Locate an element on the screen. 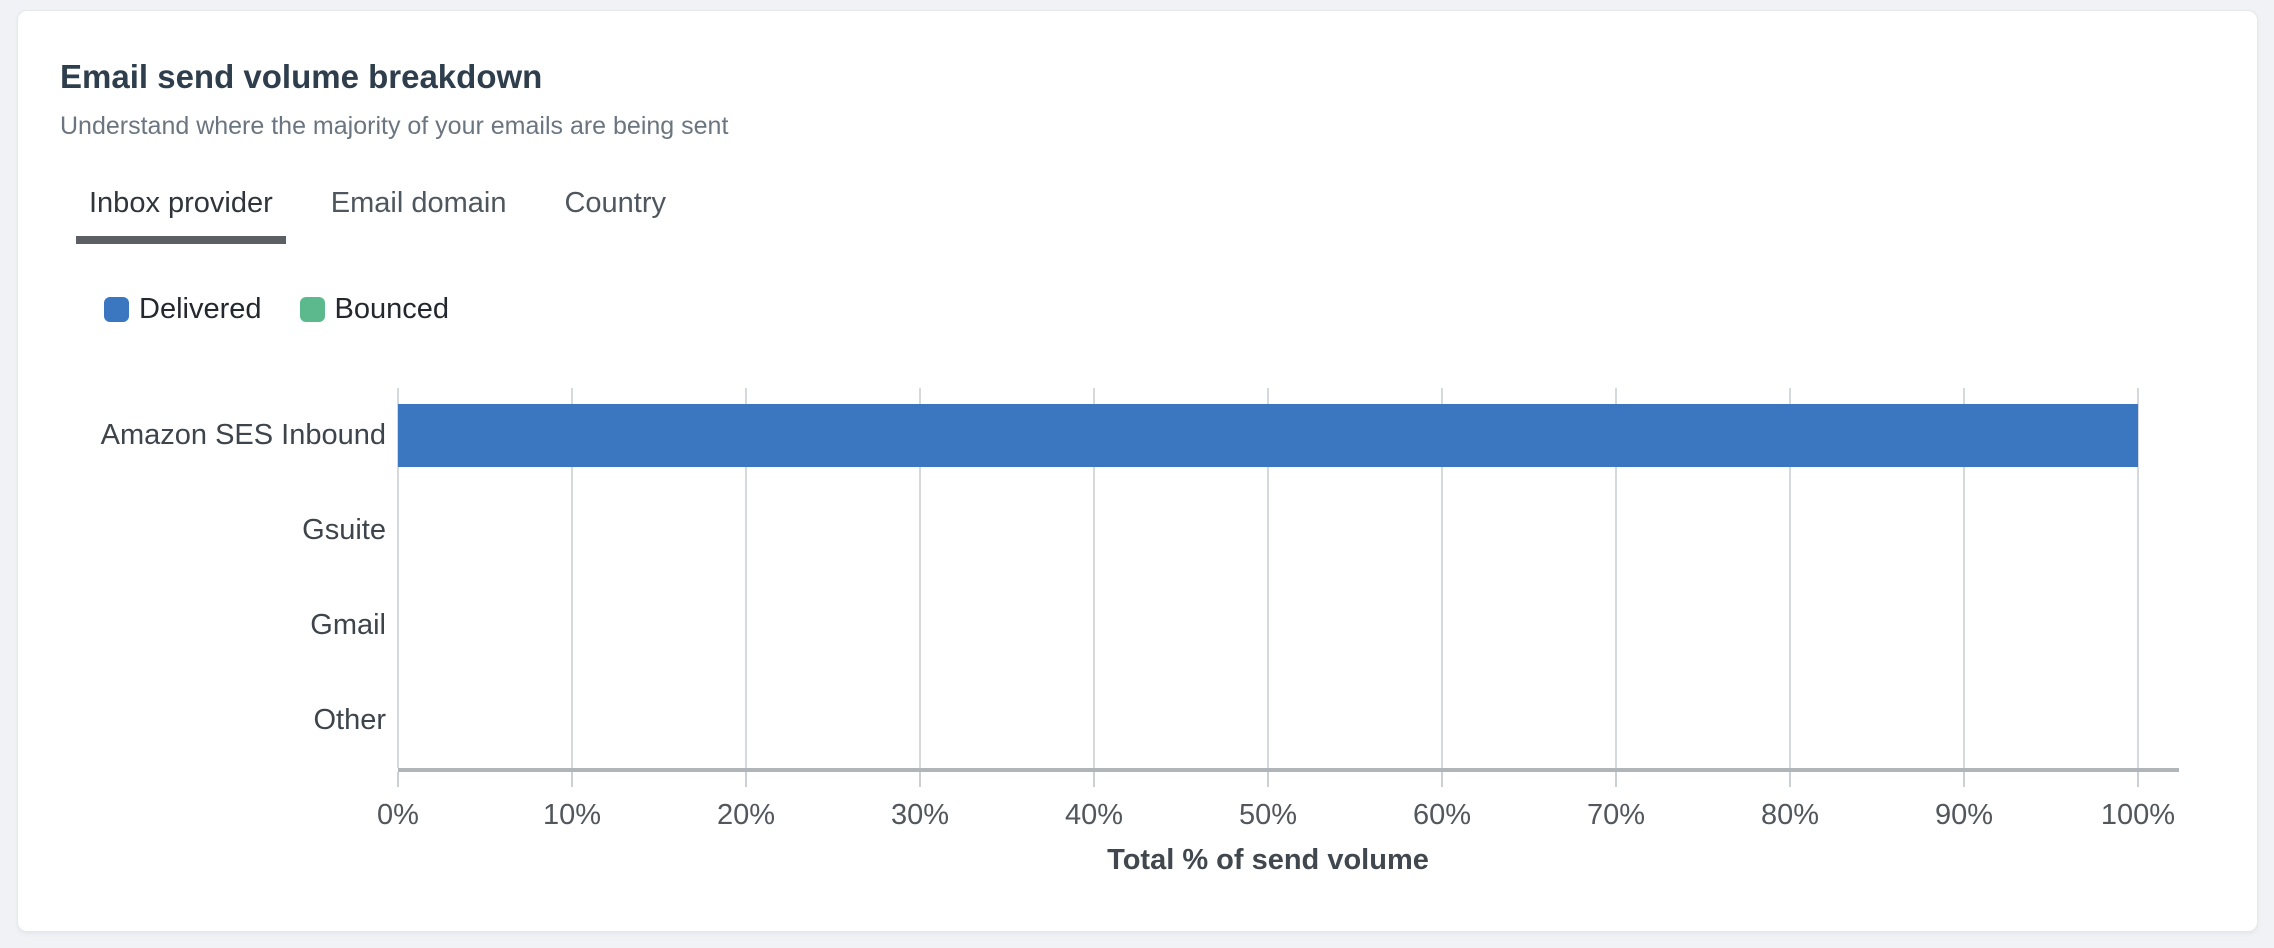  category-label-other: Other is located at coordinates (349, 720).